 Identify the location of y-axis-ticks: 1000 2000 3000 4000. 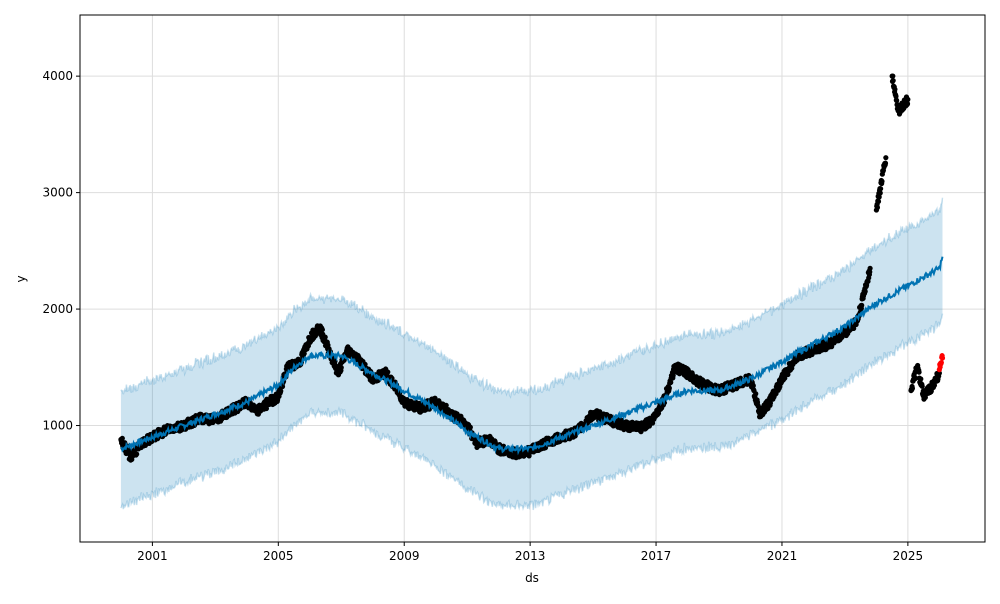
(61, 251).